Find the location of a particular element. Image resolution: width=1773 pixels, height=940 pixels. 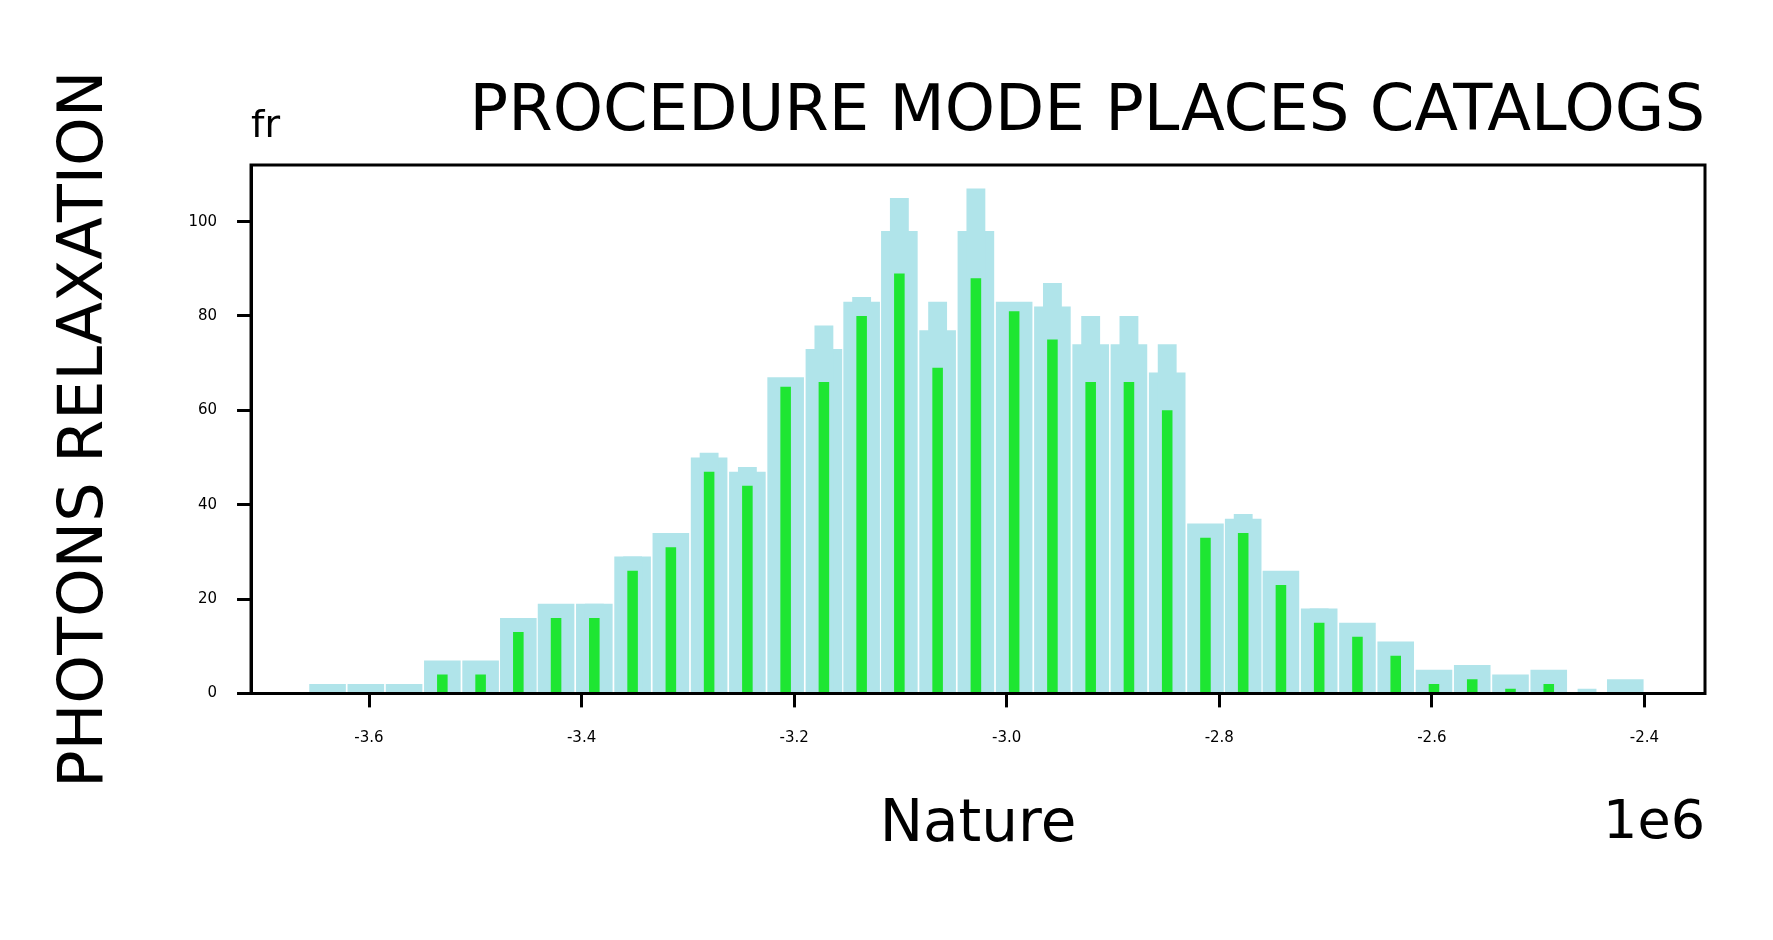

x-tick-label: -3.4 is located at coordinates (581, 737).